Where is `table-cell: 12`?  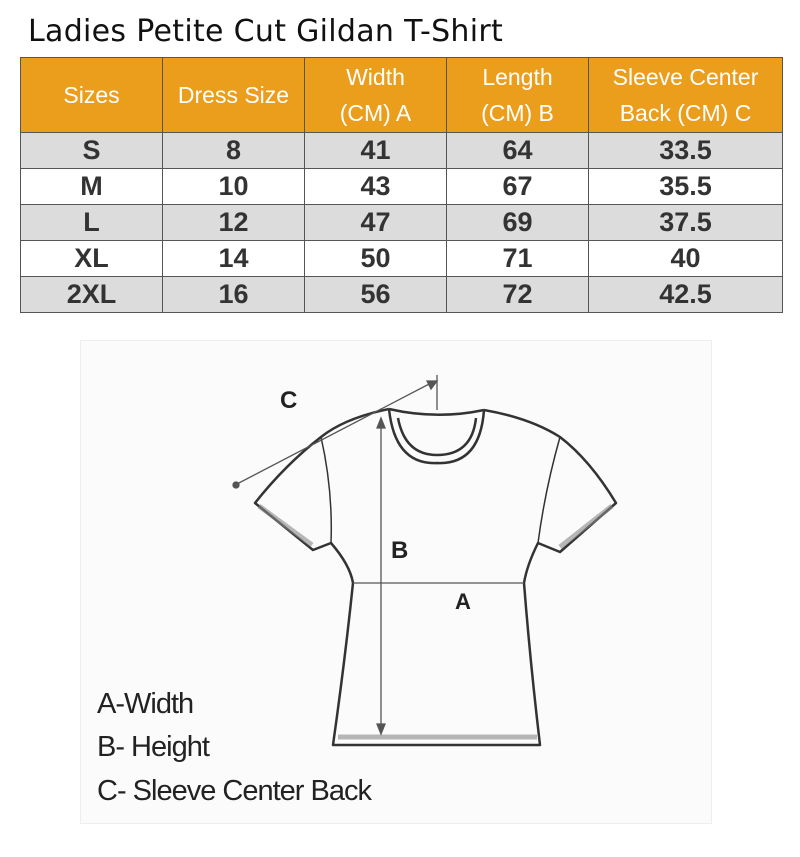 table-cell: 12 is located at coordinates (233, 222).